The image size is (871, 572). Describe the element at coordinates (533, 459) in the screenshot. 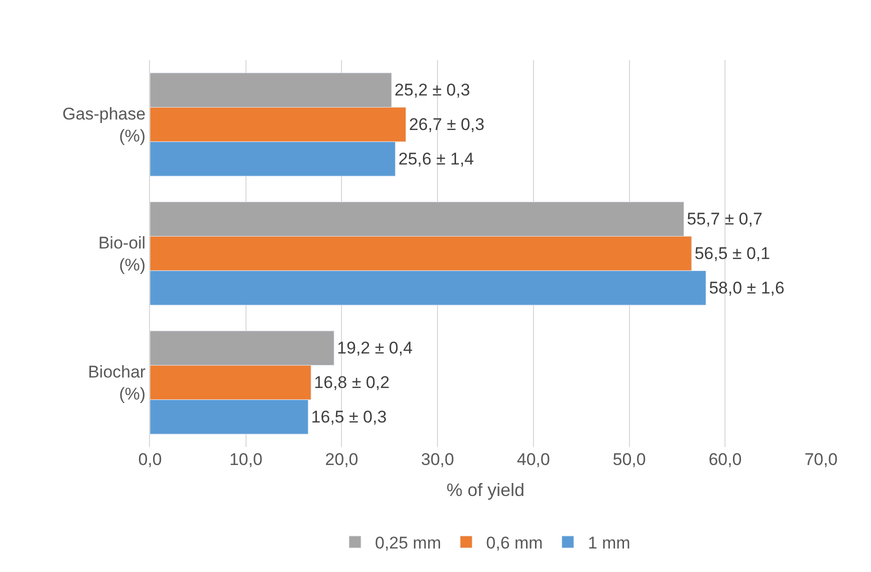

I see `x-tick-label: 40,0` at that location.